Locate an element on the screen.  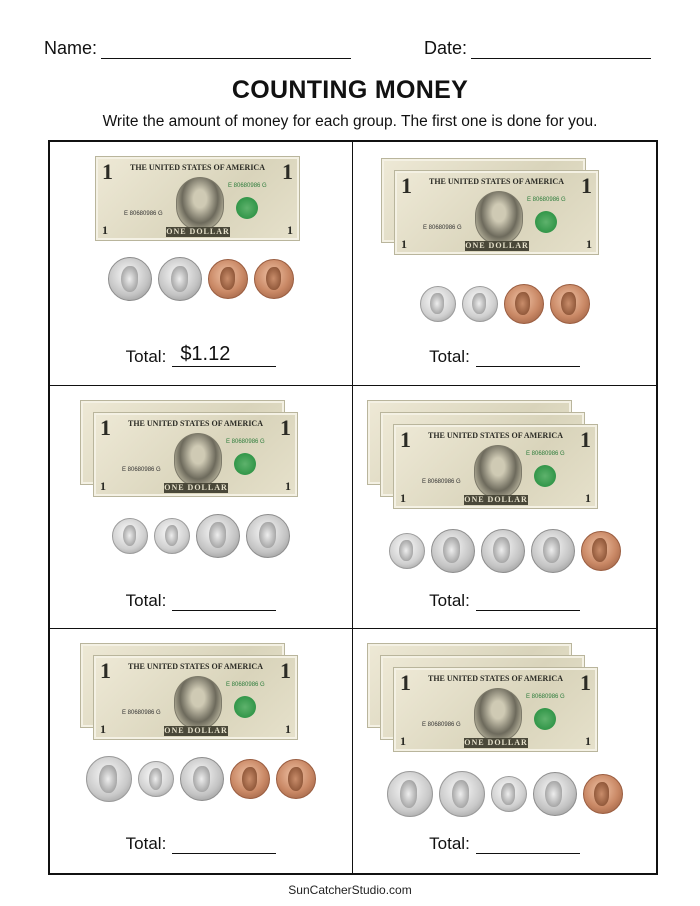
name-field: Name: is located at coordinates (198, 48).